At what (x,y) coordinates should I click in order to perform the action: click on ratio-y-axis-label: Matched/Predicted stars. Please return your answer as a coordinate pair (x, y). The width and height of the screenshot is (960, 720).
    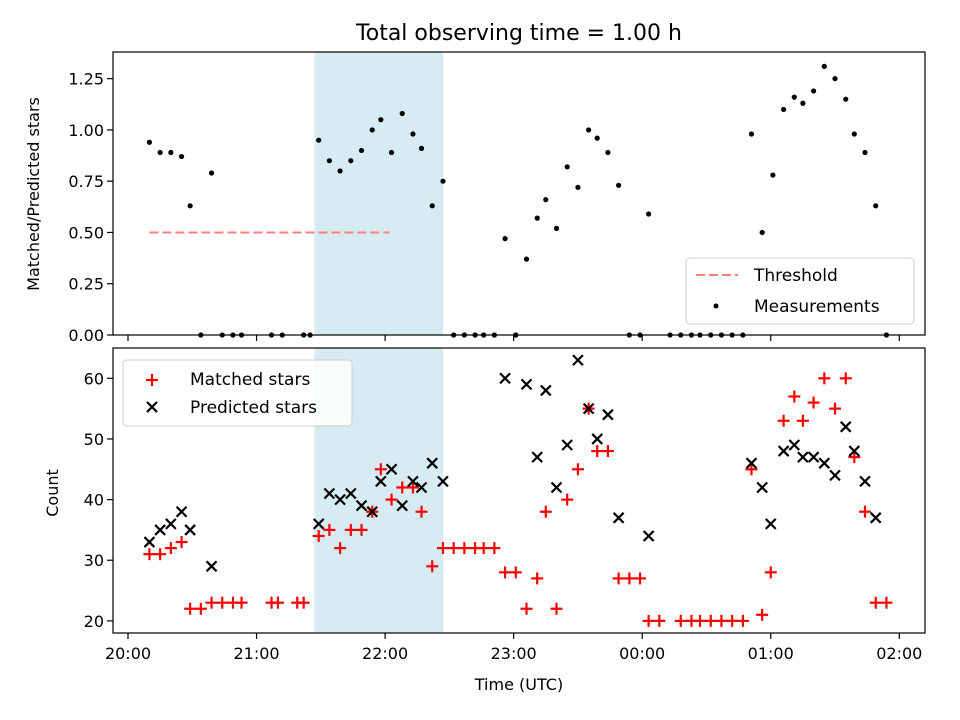
    Looking at the image, I should click on (33, 194).